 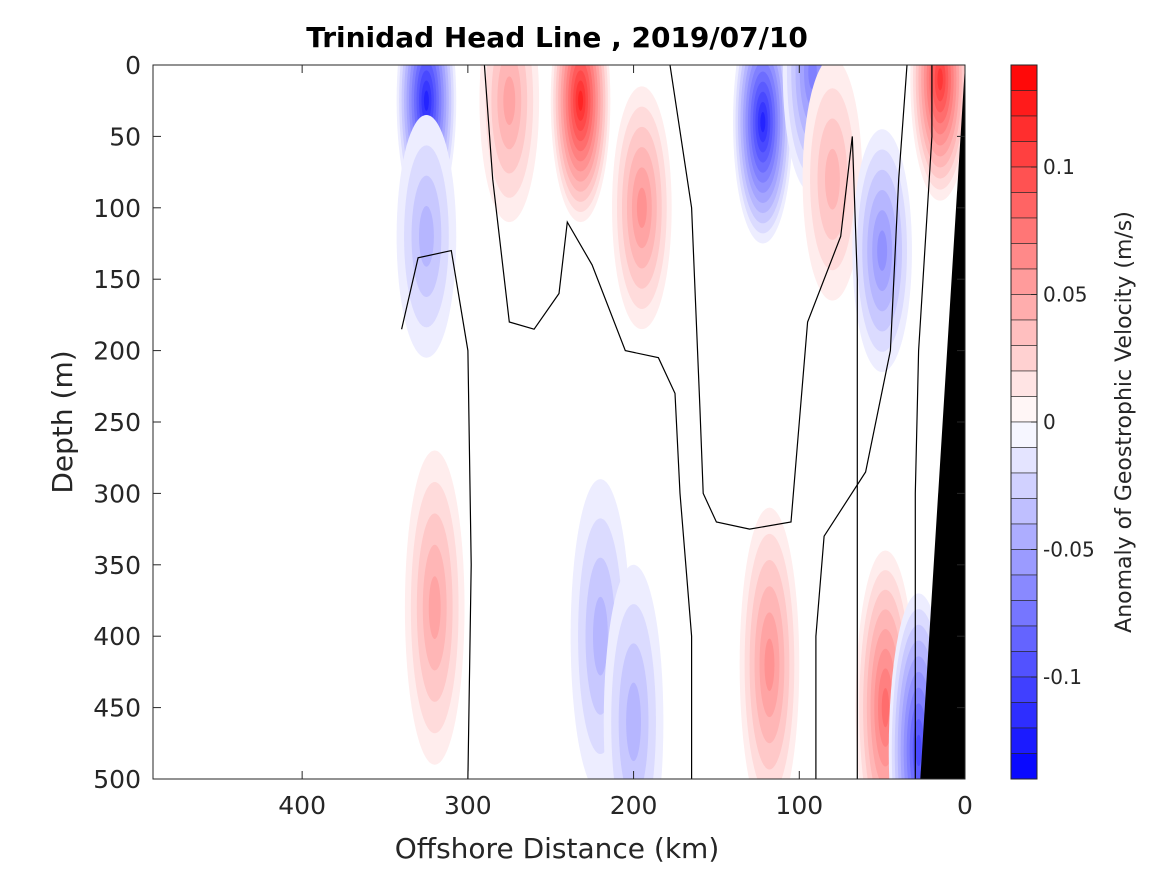 What do you see at coordinates (125, 136) in the screenshot?
I see `y-tick-label: 50` at bounding box center [125, 136].